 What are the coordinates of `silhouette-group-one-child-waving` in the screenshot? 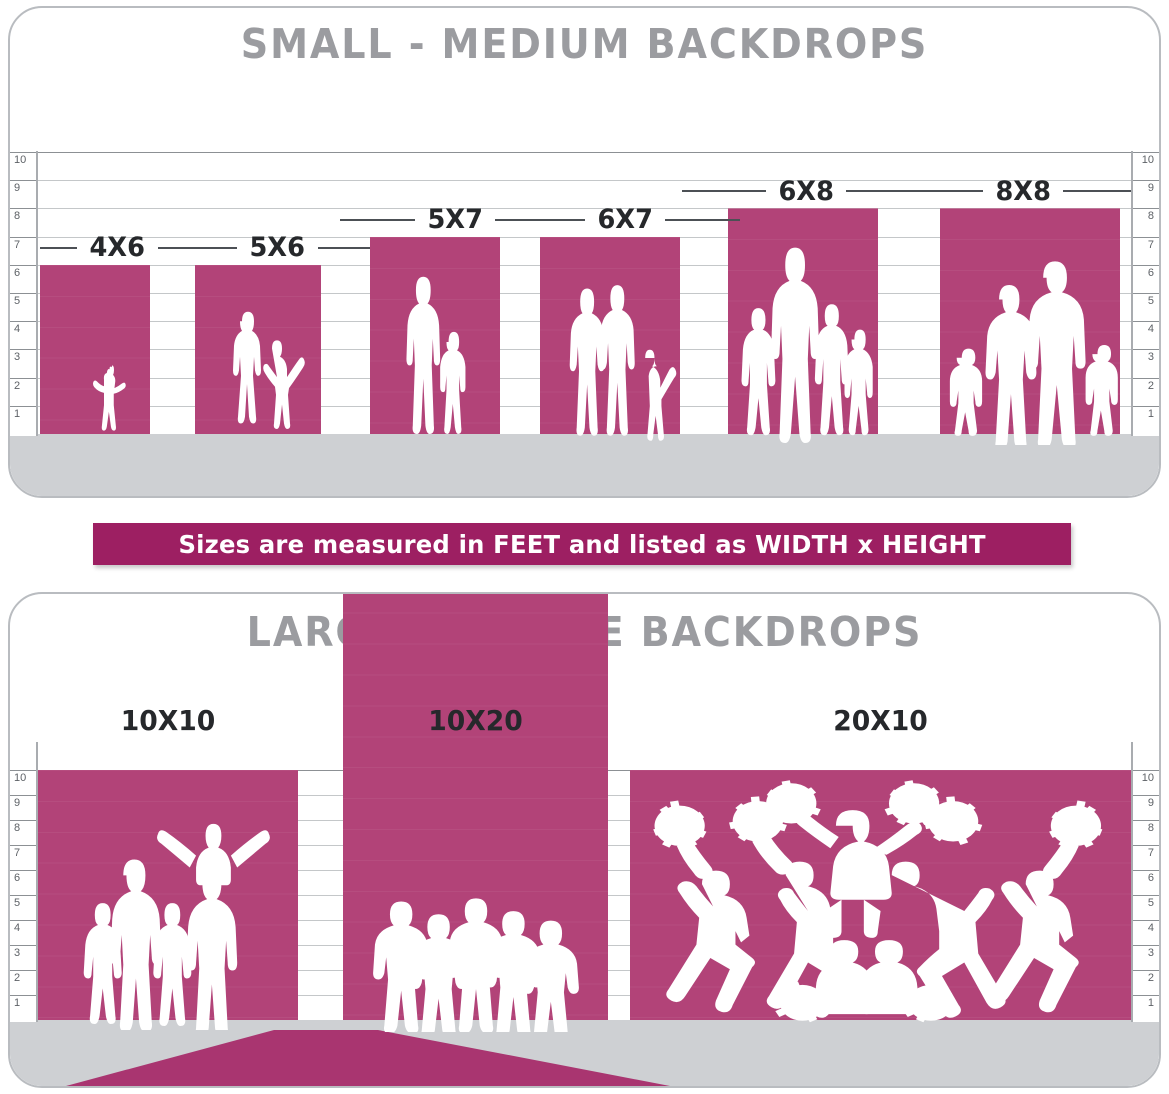 It's located at (104, 390).